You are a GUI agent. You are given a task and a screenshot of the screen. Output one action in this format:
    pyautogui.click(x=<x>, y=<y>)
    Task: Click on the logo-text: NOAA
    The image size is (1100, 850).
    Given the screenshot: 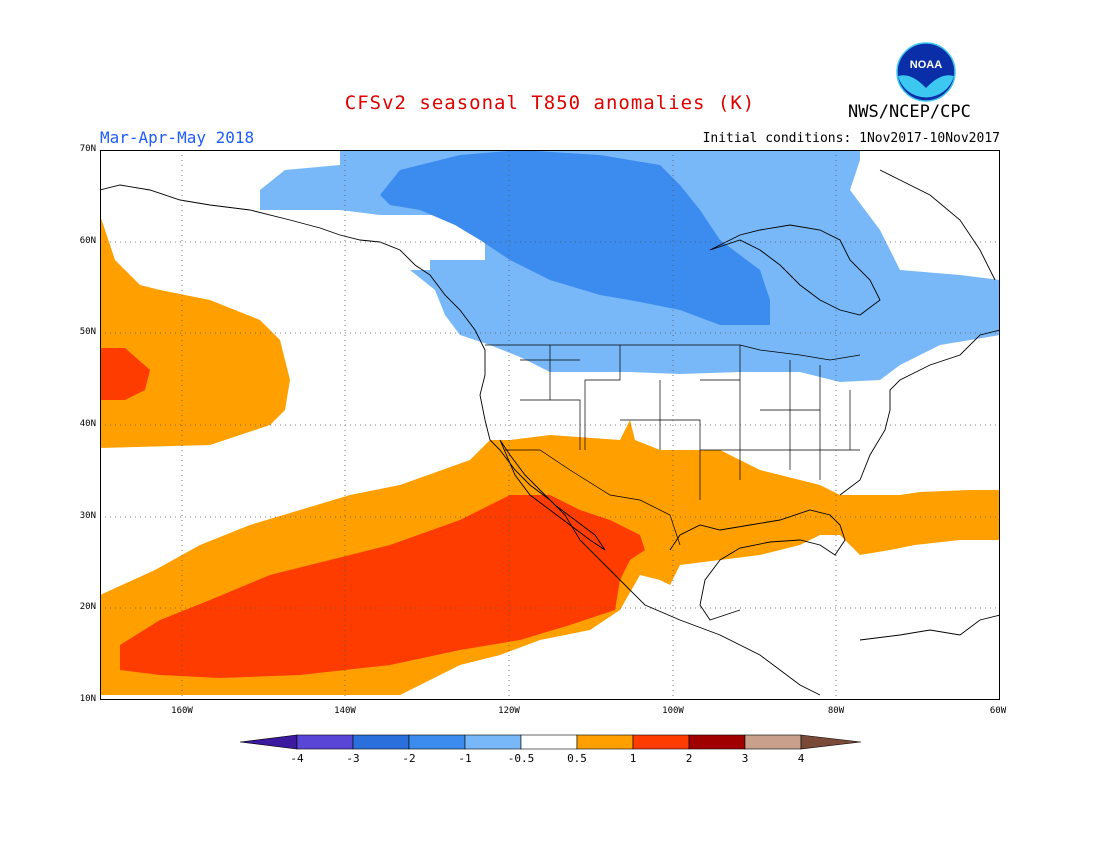 What is the action you would take?
    pyautogui.click(x=926, y=65)
    